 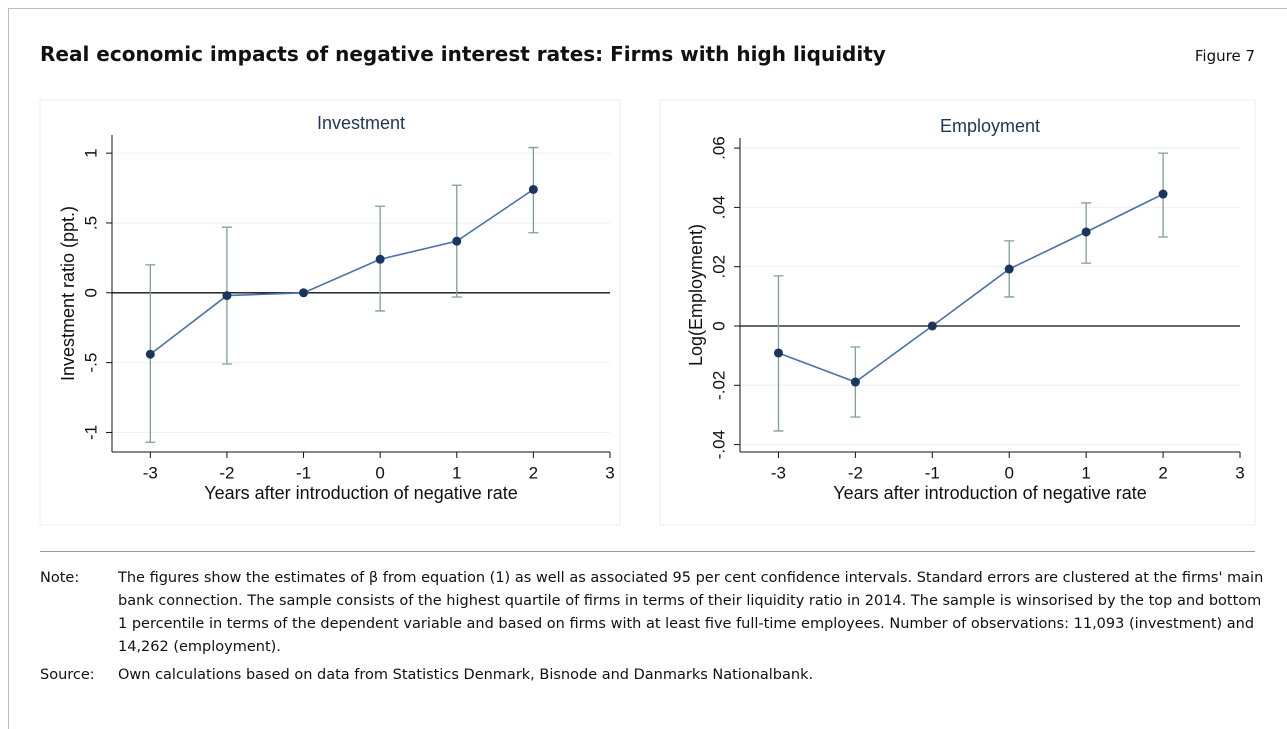 I want to click on y-tick-label: -.02, so click(x=718, y=385).